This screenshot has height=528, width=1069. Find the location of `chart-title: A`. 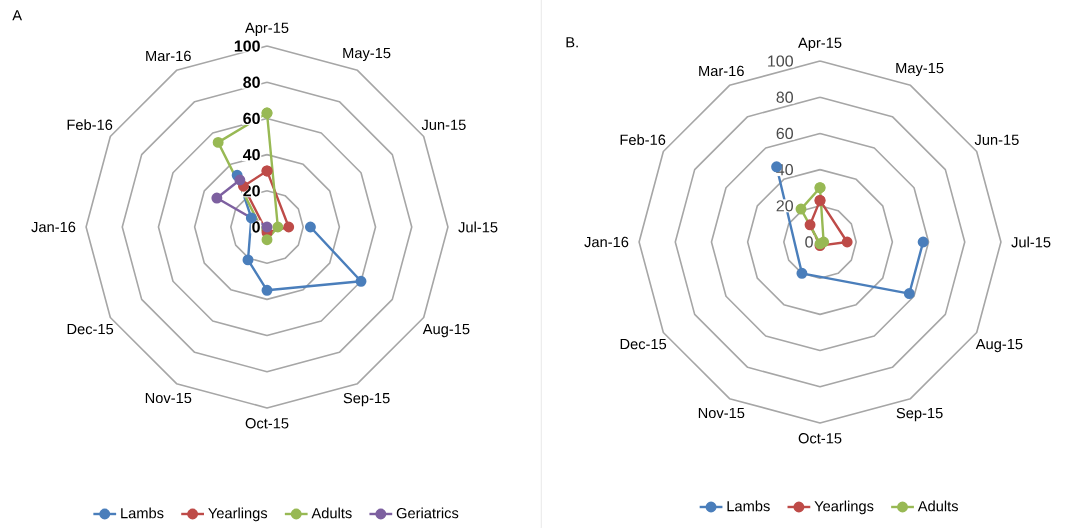

chart-title: A is located at coordinates (17, 15).